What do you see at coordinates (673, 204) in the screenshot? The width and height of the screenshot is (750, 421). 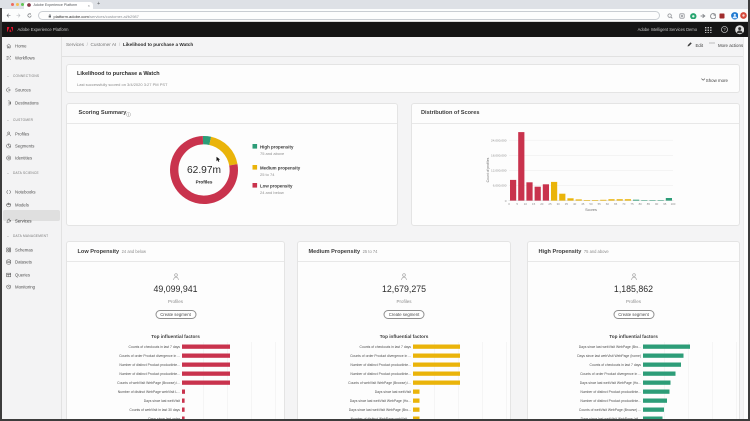 I see `svg-text: 100` at bounding box center [673, 204].